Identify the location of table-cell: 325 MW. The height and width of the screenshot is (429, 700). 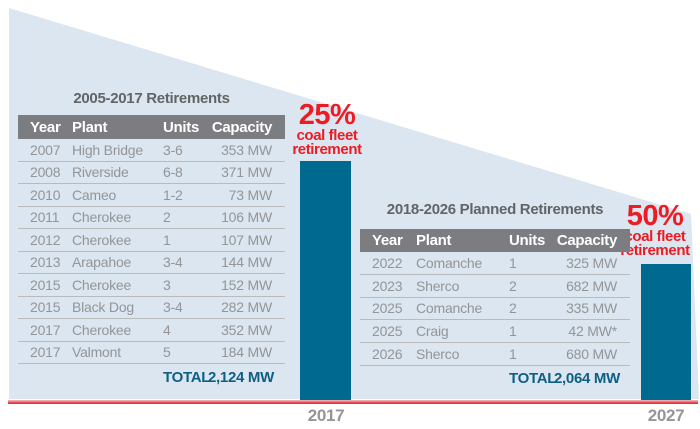
(591, 262).